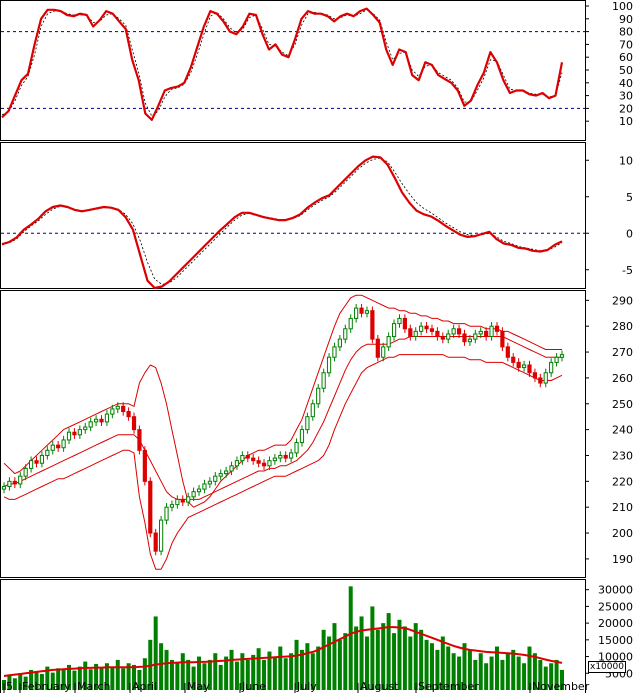 Image resolution: width=637 pixels, height=697 pixels. Describe the element at coordinates (615, 640) in the screenshot. I see `volume-axis-tick-label: 15000` at that location.